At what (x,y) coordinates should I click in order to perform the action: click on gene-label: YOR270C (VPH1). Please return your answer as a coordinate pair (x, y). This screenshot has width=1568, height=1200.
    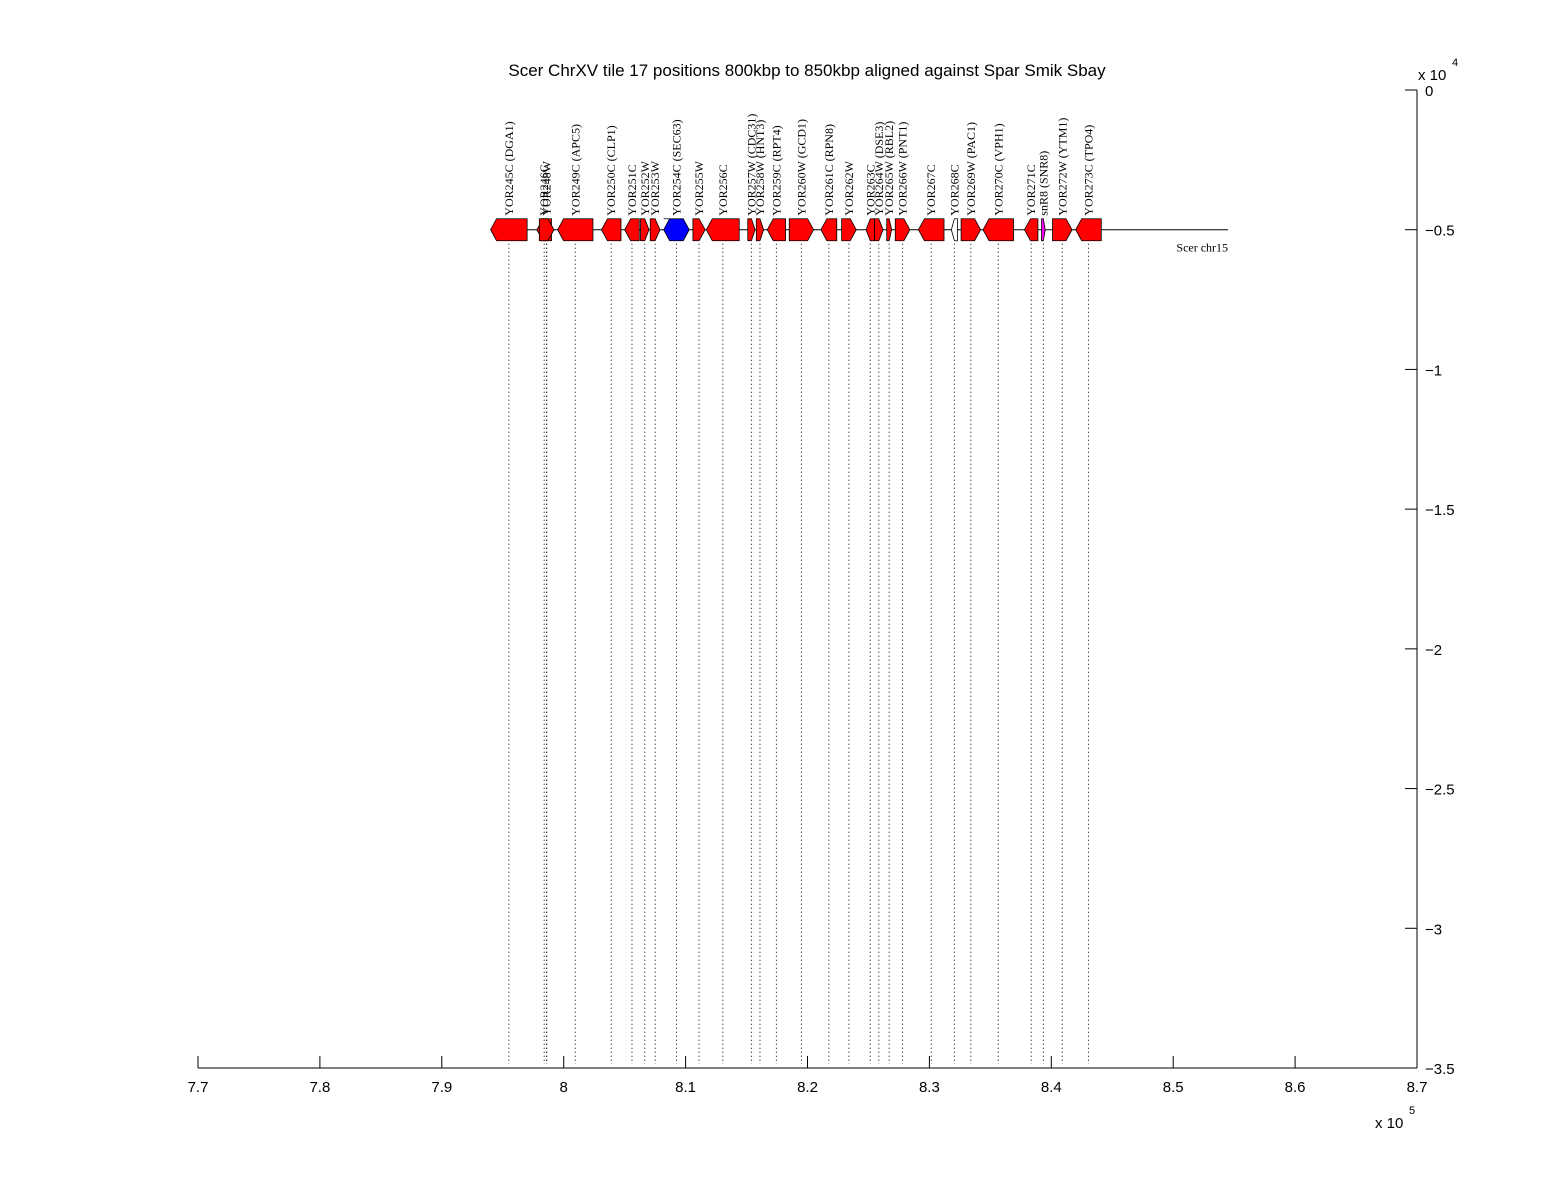
    Looking at the image, I should click on (998, 169).